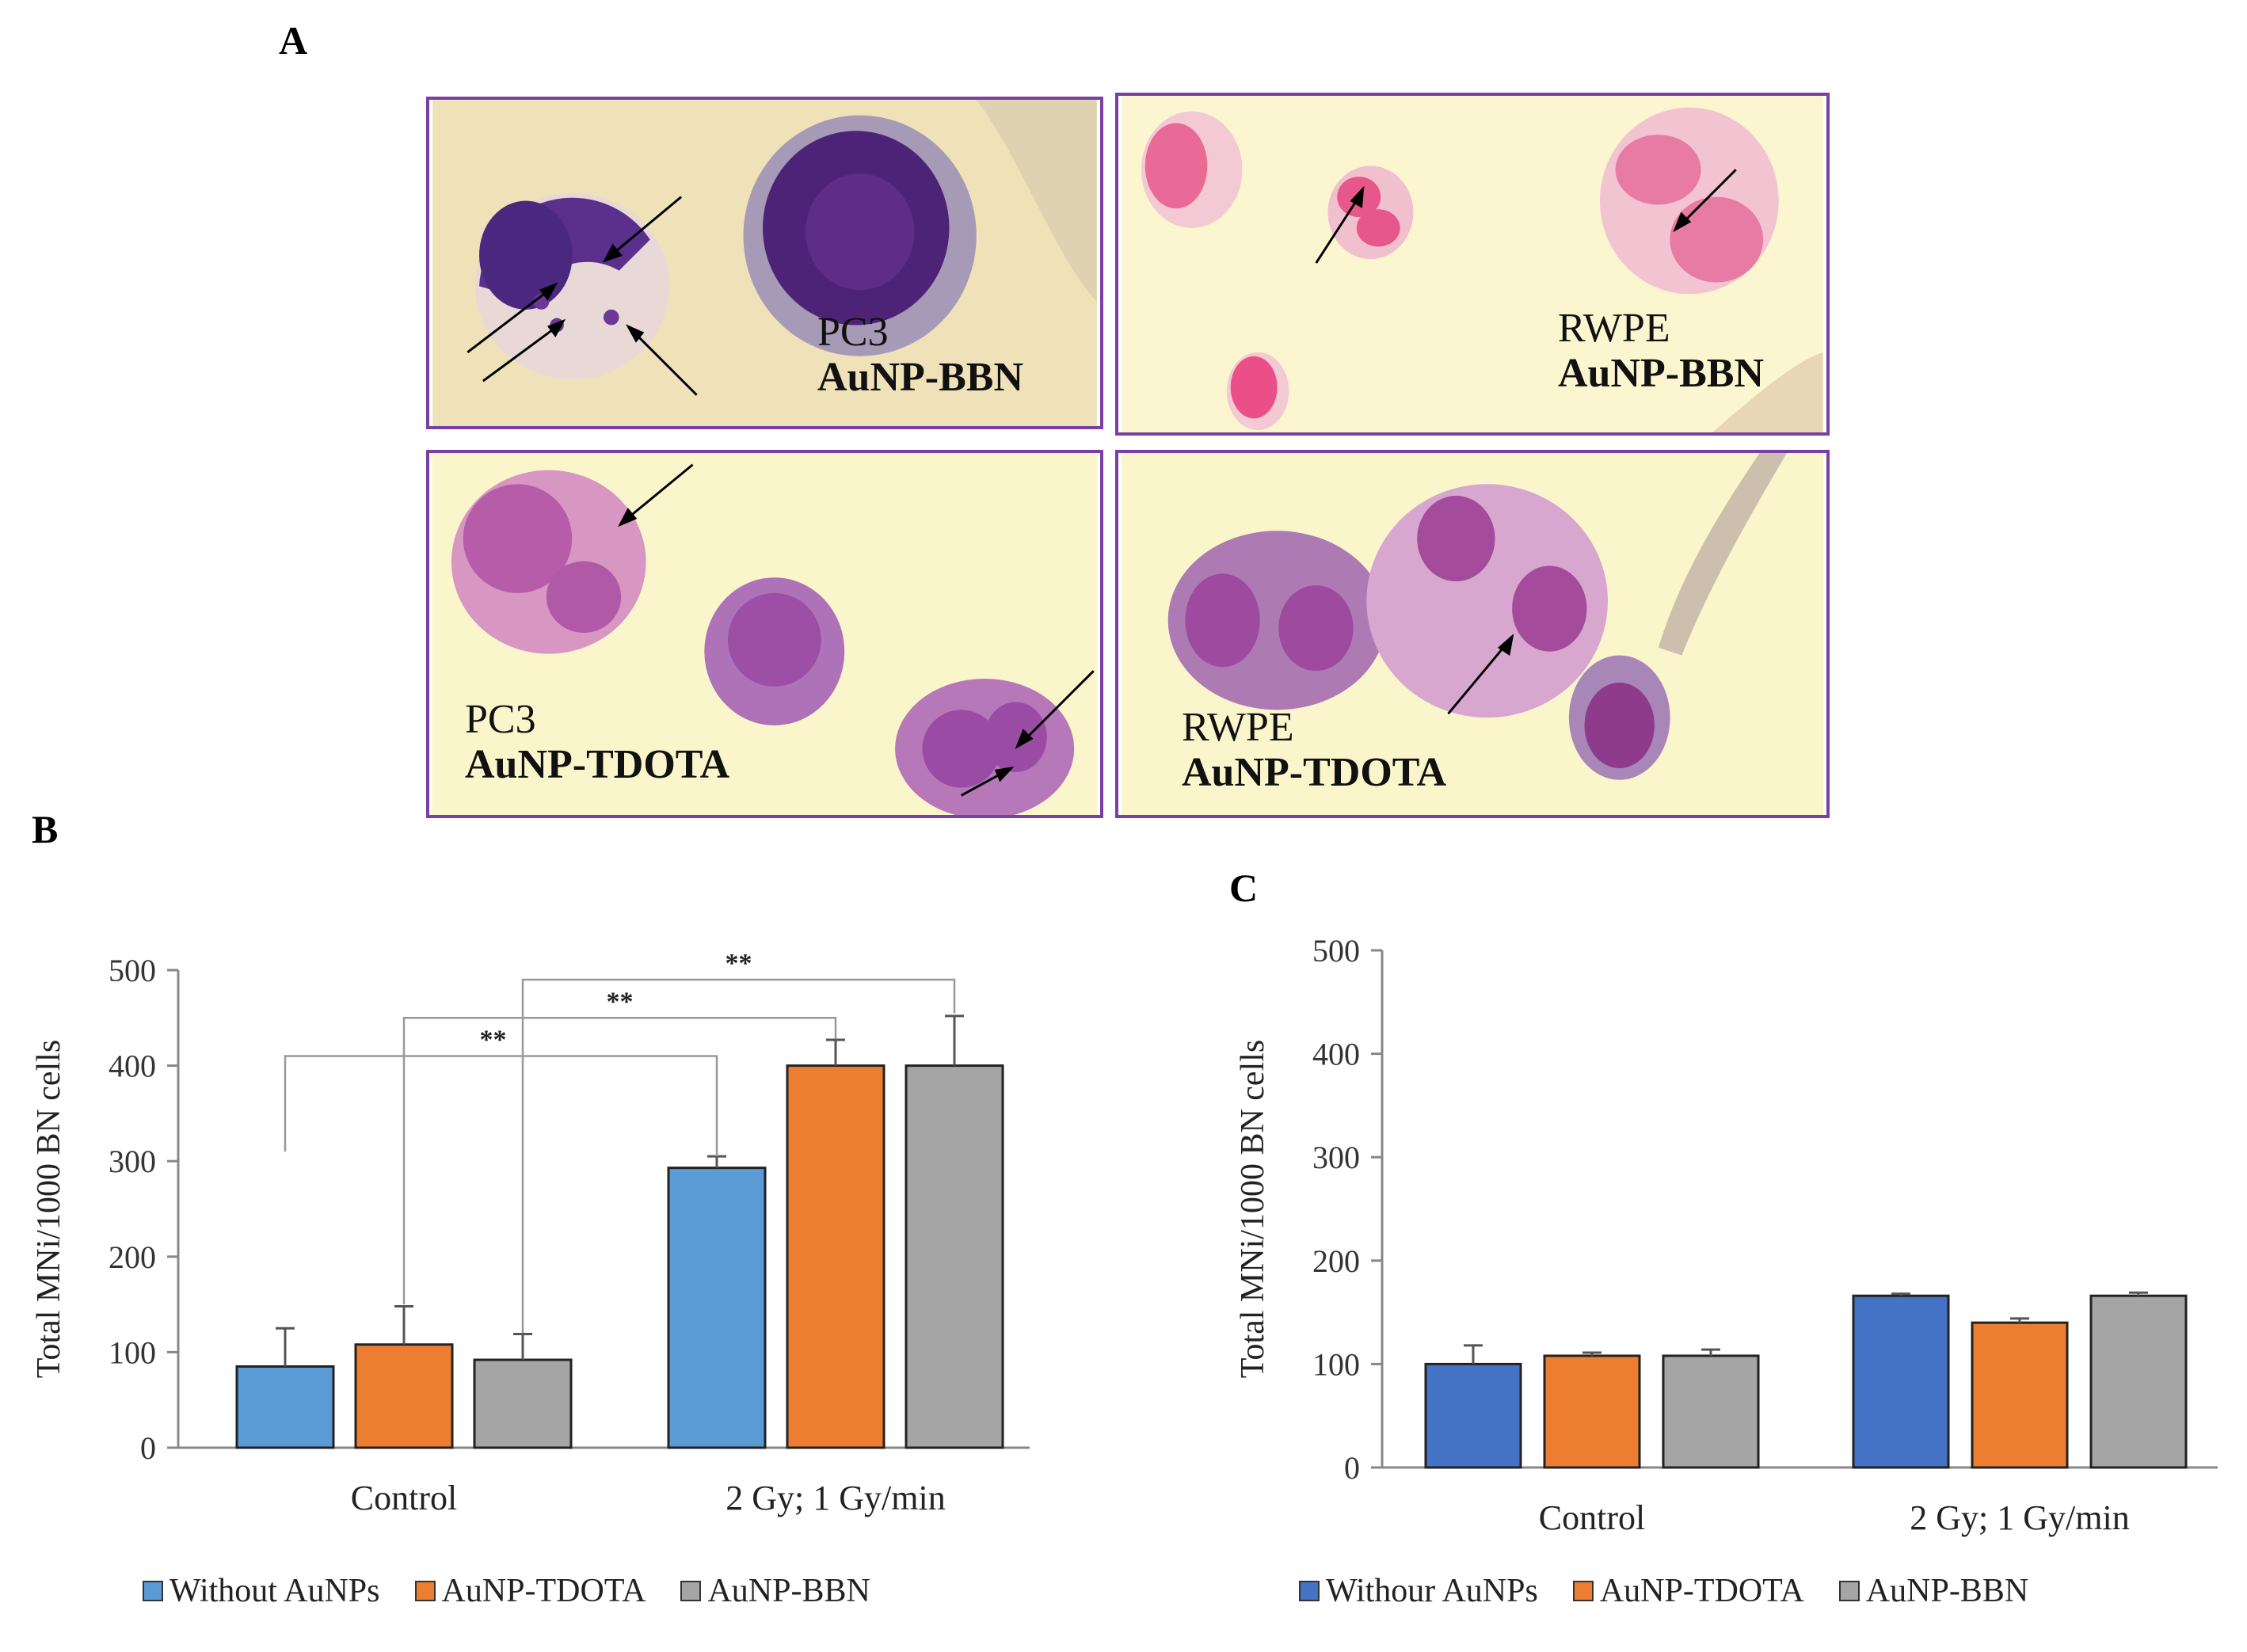 This screenshot has width=2247, height=1652. I want to click on chart-c-legend: Withour AuNPs AuNP-TDOTA AuNP-BBN, so click(1681, 1591).